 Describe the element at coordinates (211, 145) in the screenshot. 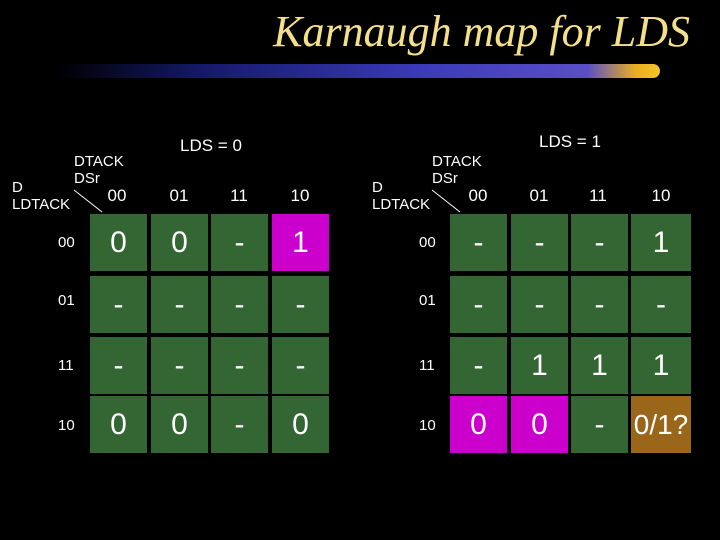

I see `map-label-lds0: LDS = 0` at that location.